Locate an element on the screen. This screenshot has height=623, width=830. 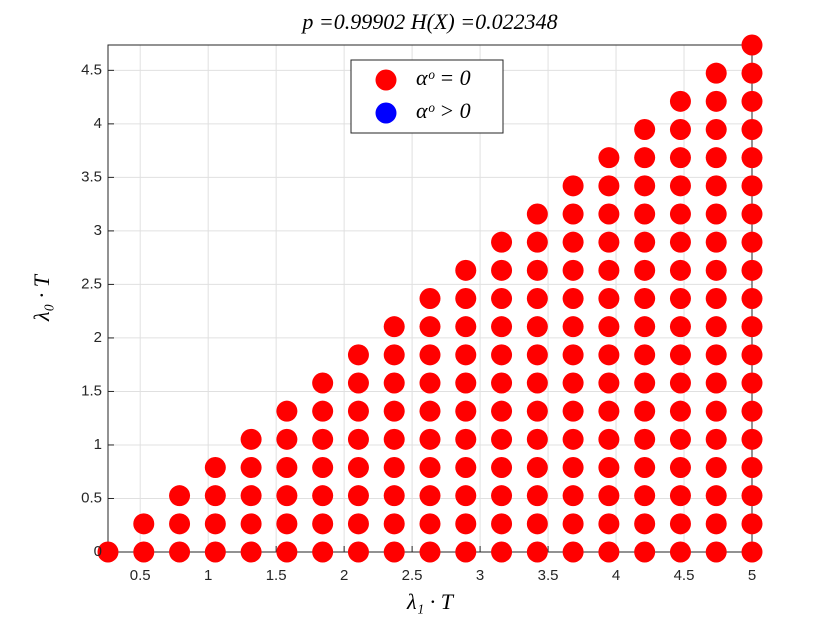
x-tick-label: 2 is located at coordinates (344, 575).